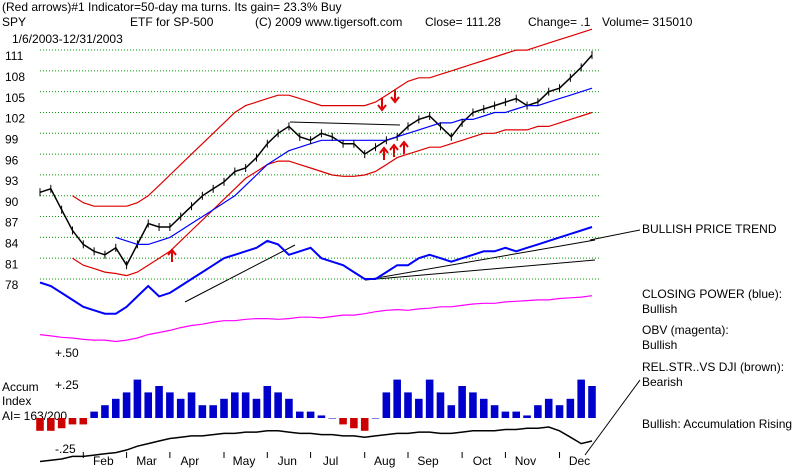 This screenshot has height=471, width=800. I want to click on y-tick-label: 90, so click(12, 202).